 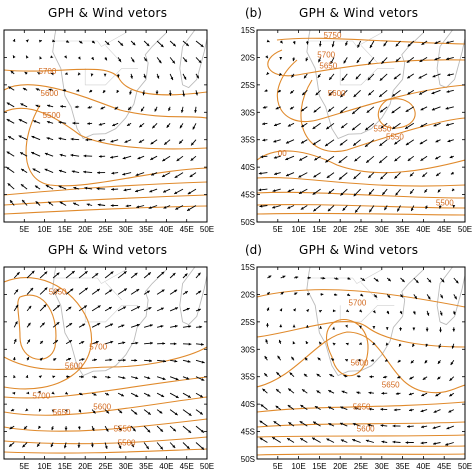 What do you see at coordinates (359, 13) in the screenshot?
I see `panel-title: GPH & Wind vetors` at bounding box center [359, 13].